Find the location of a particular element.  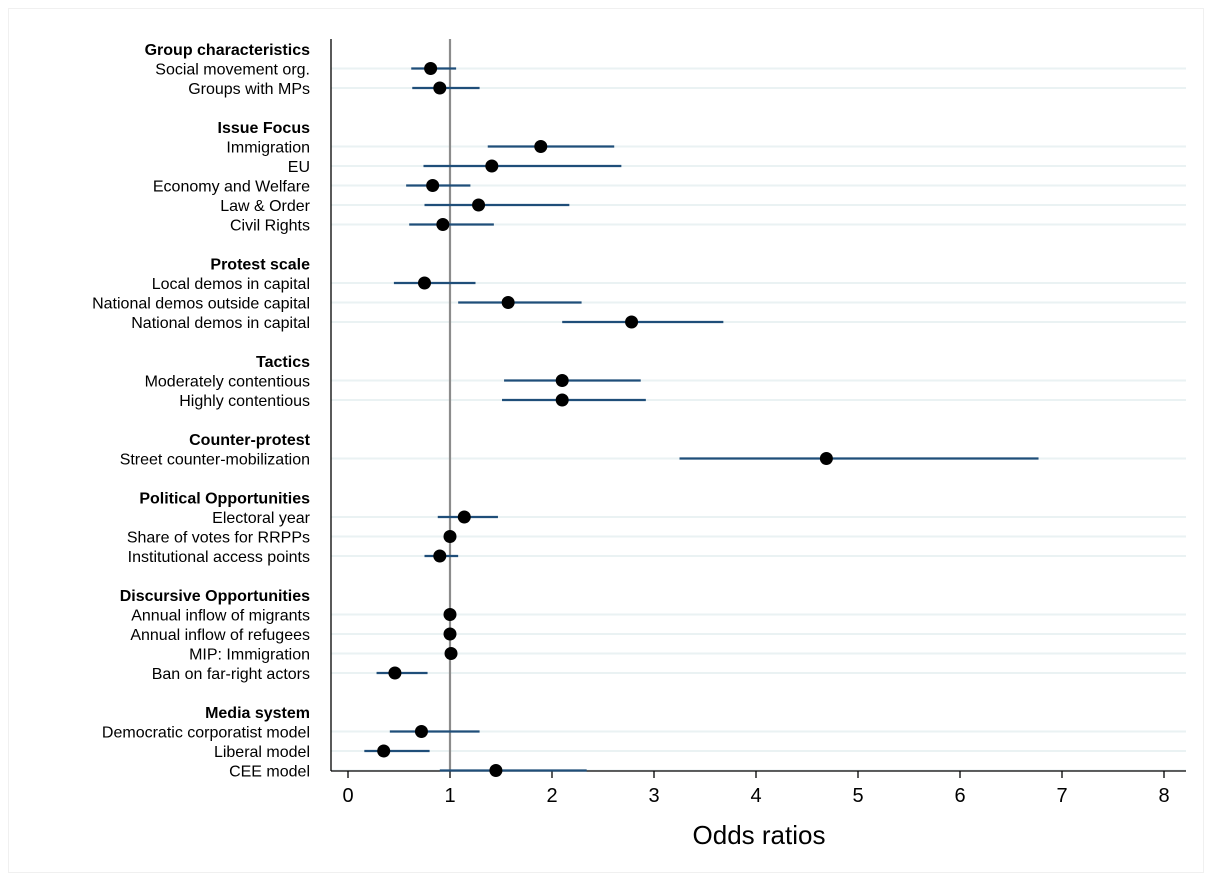

row-label: Local demos in capital is located at coordinates (231, 284).